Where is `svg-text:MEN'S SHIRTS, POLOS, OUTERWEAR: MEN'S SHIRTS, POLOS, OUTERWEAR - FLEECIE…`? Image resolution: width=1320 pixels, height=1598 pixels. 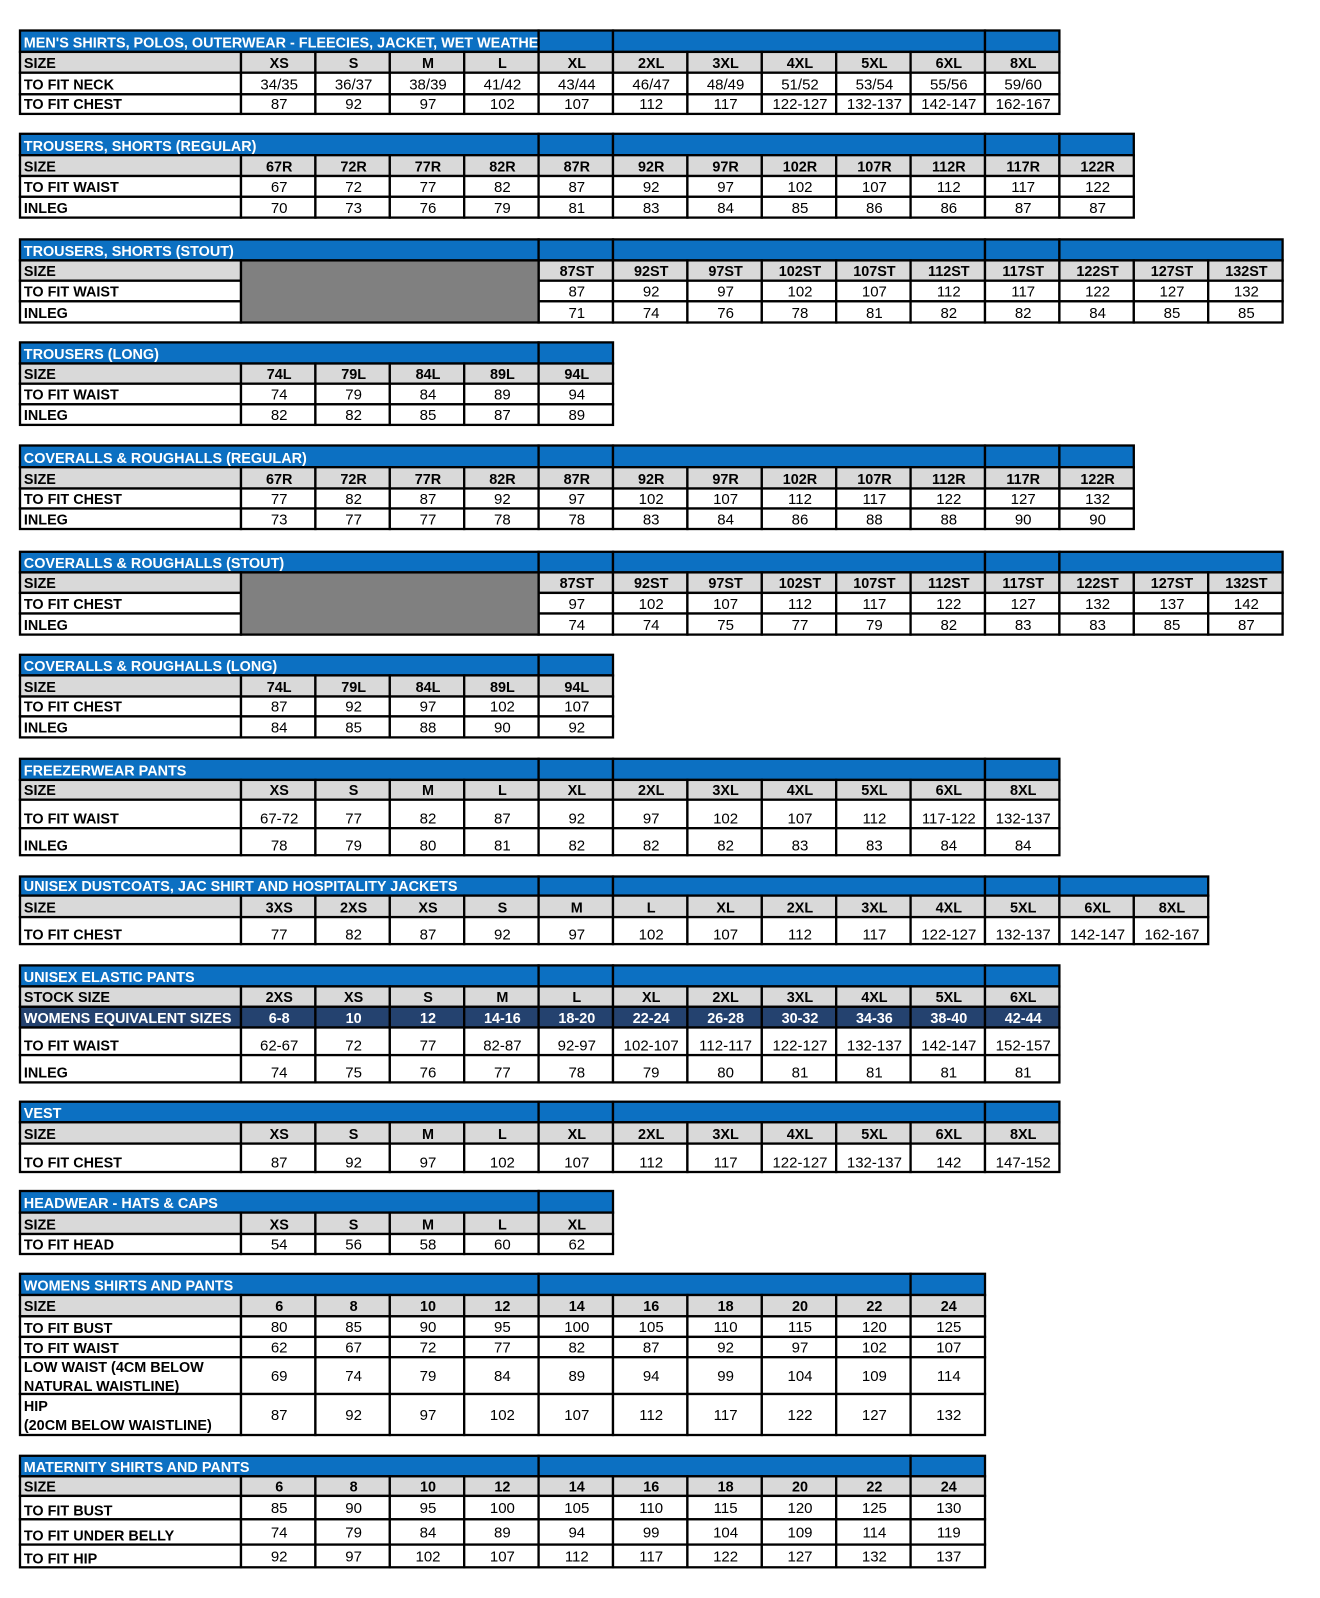
svg-text:MEN'S SHIRTS, POLOS, OUTERWEAR: MEN'S SHIRTS, POLOS, OUTERWEAR - FLEECIE… is located at coordinates (287, 44).